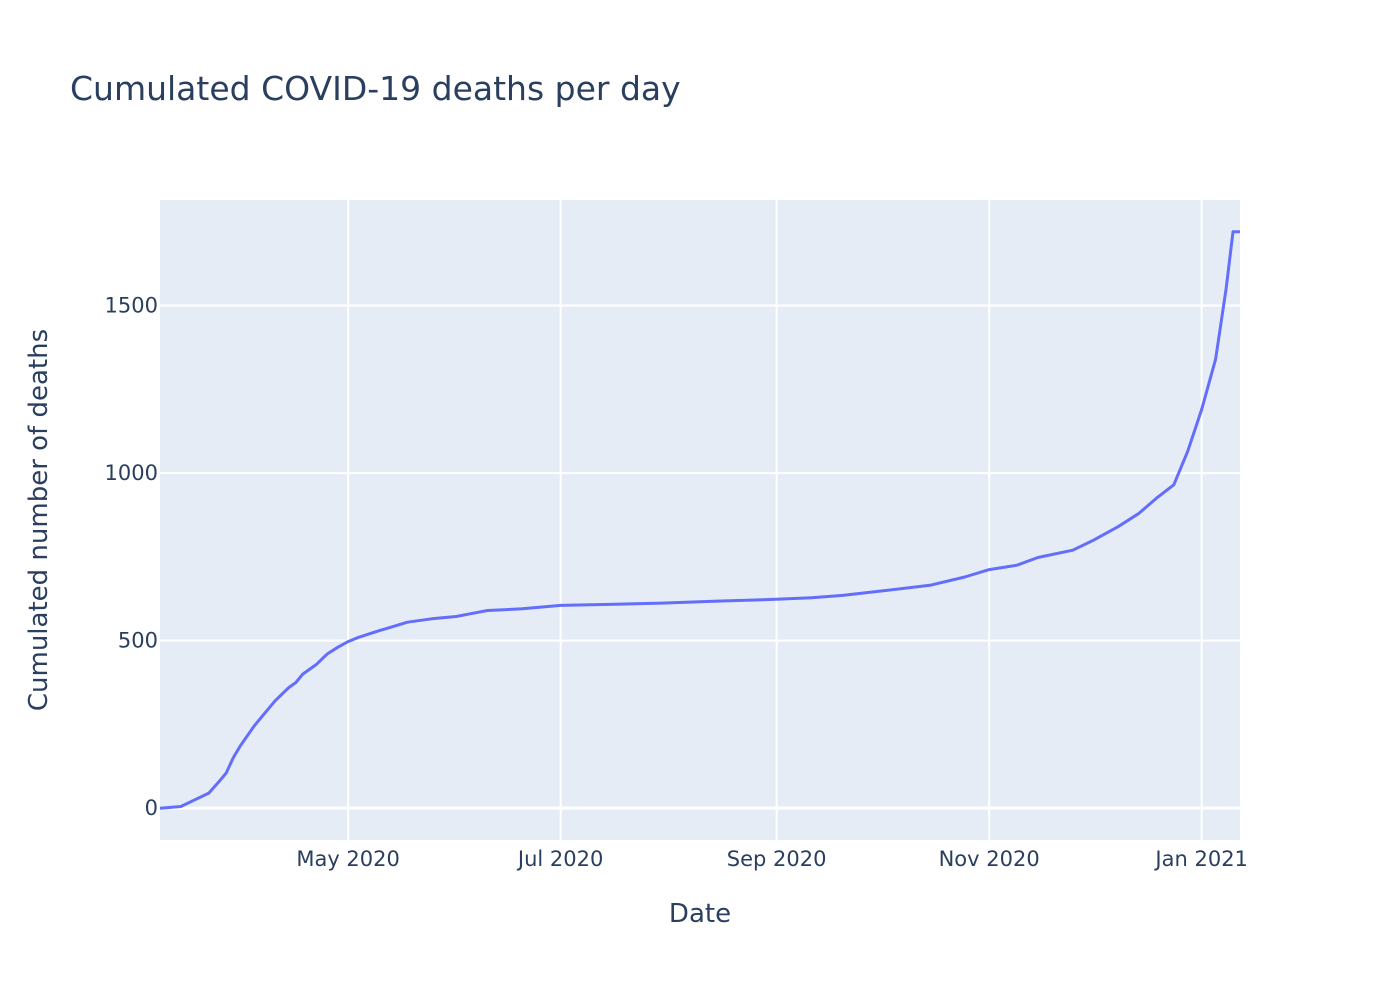 Image resolution: width=1400 pixels, height=1000 pixels. Describe the element at coordinates (151, 808) in the screenshot. I see `y-tick-label: 0` at that location.